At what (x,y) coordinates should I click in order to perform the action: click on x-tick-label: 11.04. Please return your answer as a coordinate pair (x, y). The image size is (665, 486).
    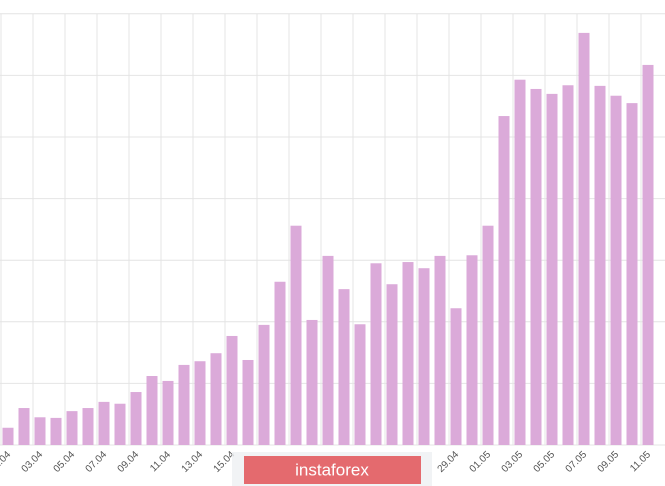
    Looking at the image, I should click on (160, 461).